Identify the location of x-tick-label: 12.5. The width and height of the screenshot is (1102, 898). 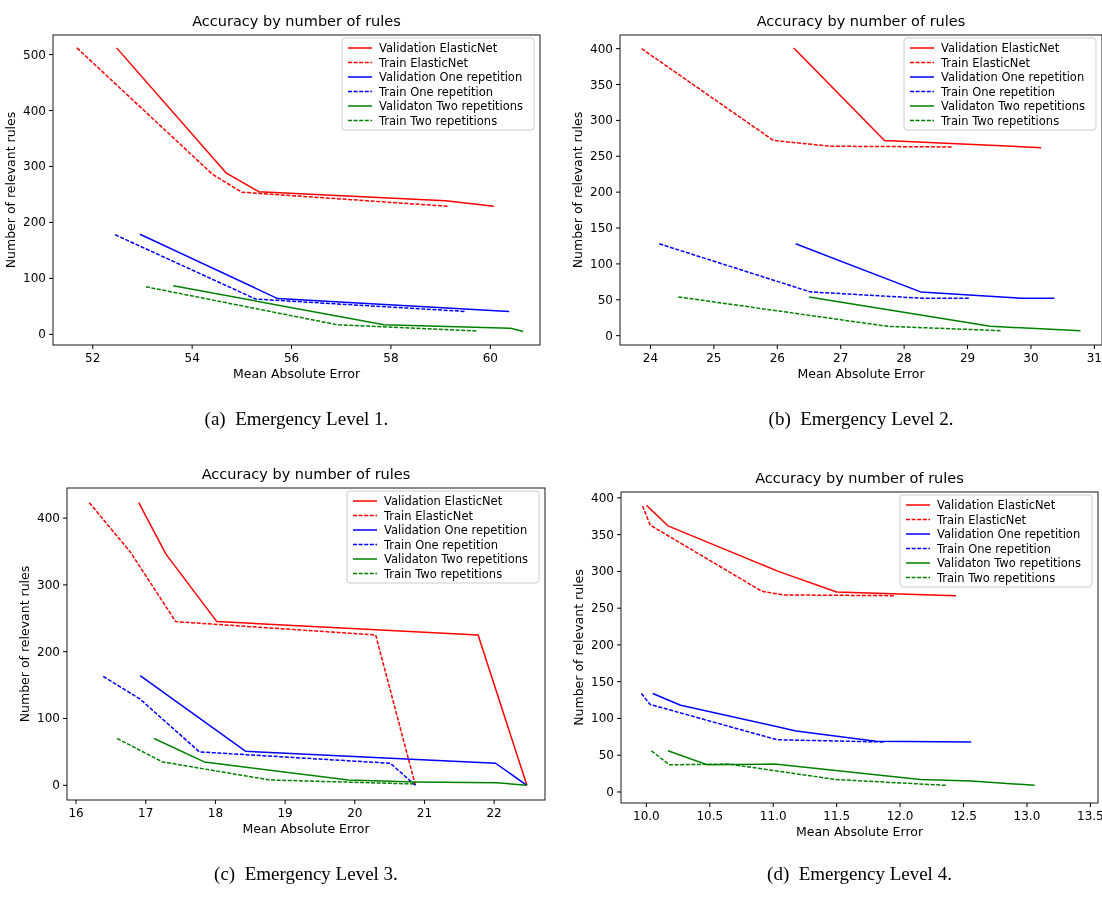
(963, 816).